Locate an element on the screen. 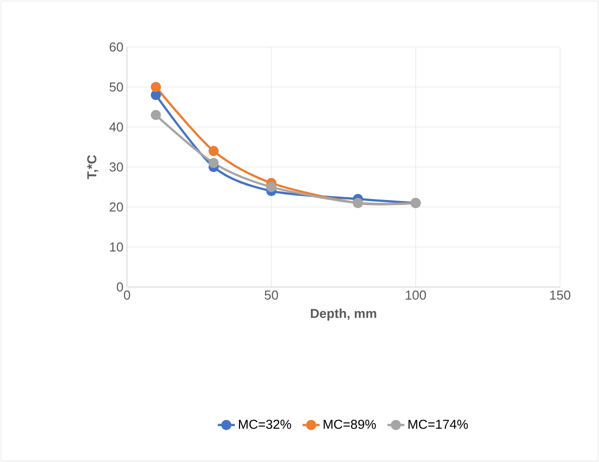 This screenshot has height=462, width=599. y-tick-label: 20 is located at coordinates (116, 207).